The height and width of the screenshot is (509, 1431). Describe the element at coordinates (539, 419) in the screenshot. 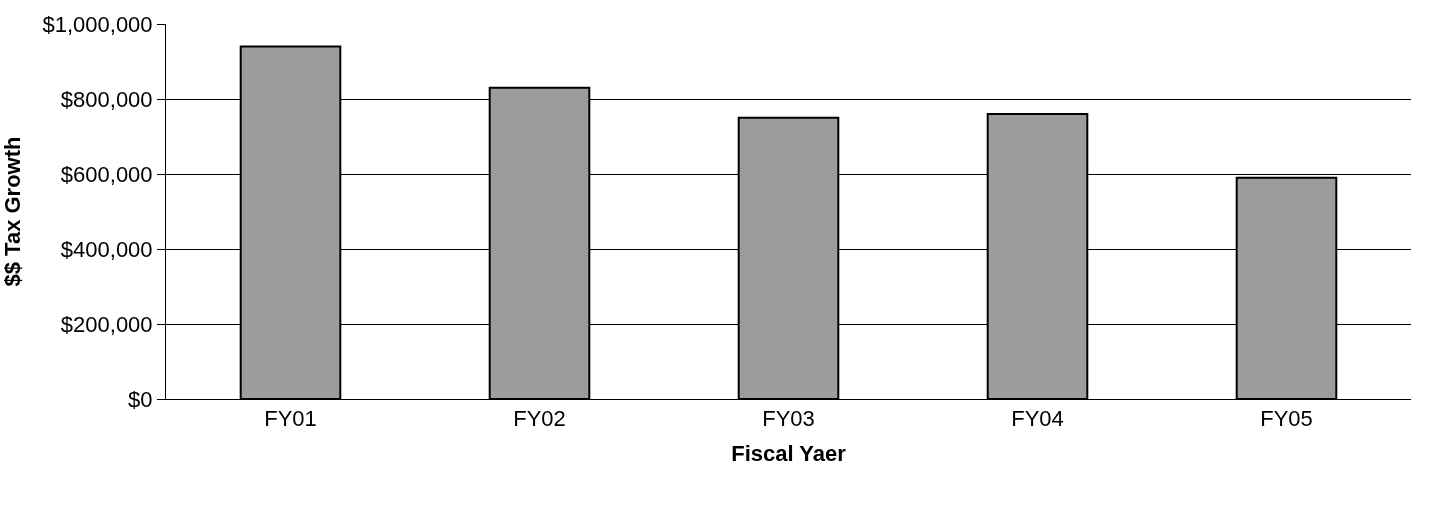

I see `x-tick-label: FY02` at that location.